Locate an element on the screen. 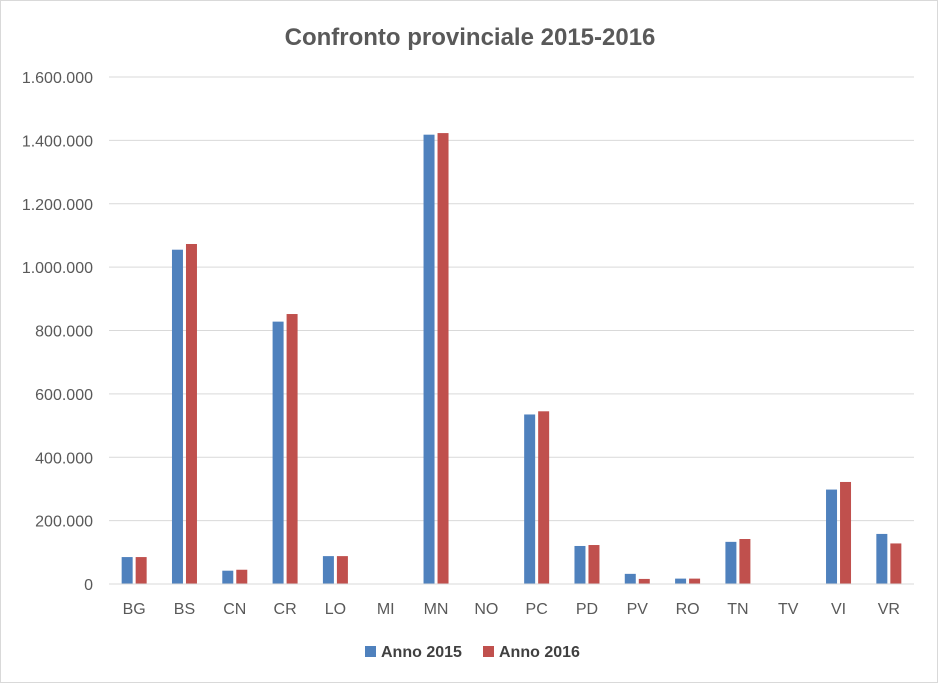  bar-anno-2016-bg is located at coordinates (141, 570).